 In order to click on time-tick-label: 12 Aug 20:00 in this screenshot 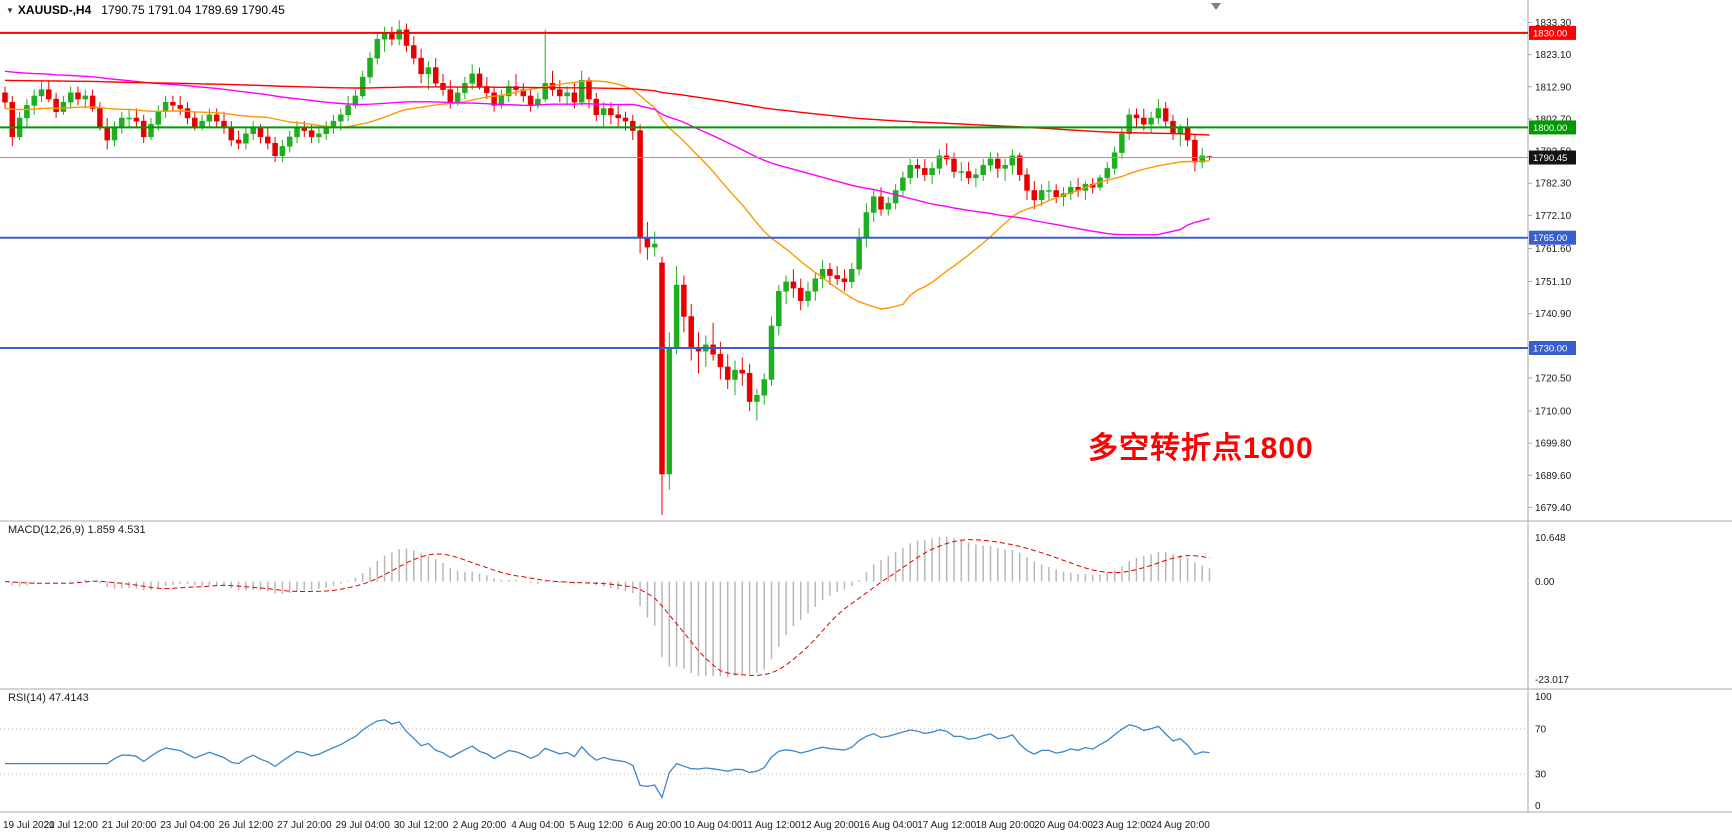, I will do `click(829, 825)`.